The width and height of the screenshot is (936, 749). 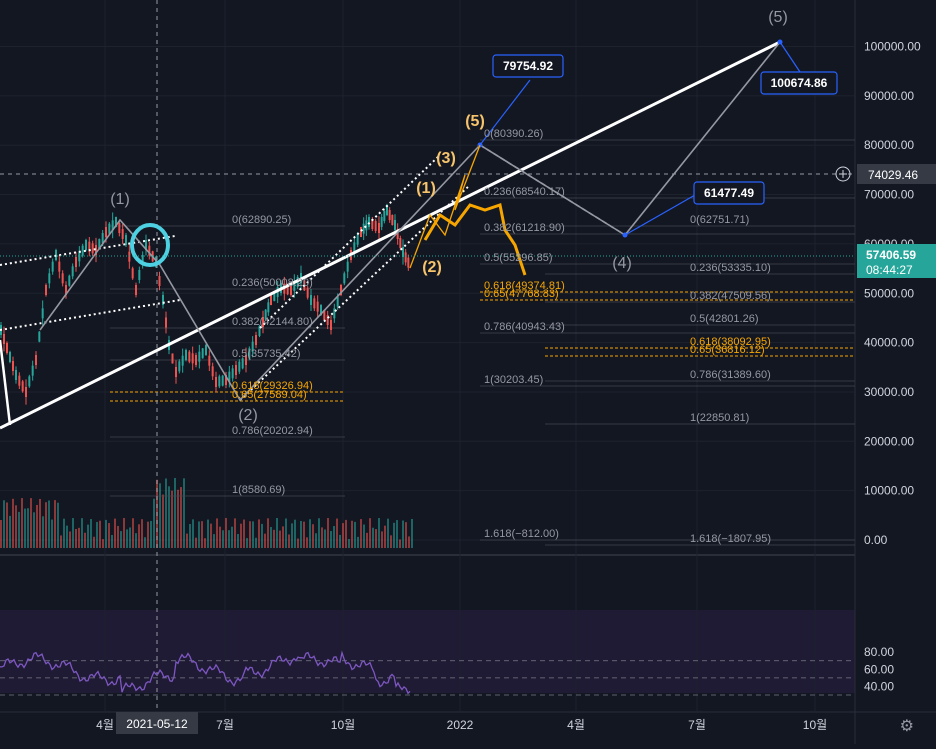 What do you see at coordinates (272, 283) in the screenshot?
I see `fib-label: 0.236(50008.20)` at bounding box center [272, 283].